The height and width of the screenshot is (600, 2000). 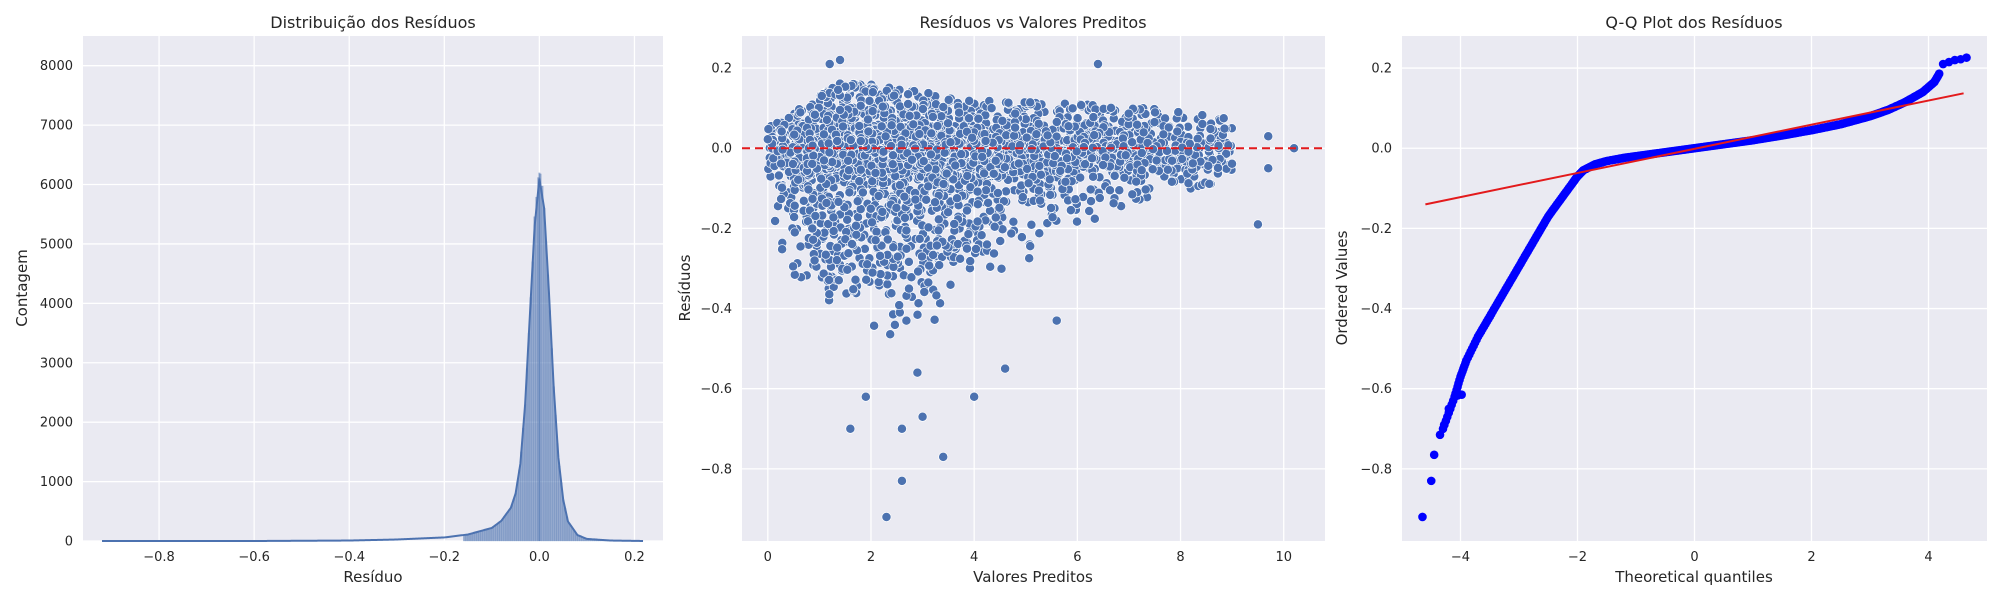 I want to click on residuals-scatter-y-tick-label: 0.2, so click(x=721, y=69).